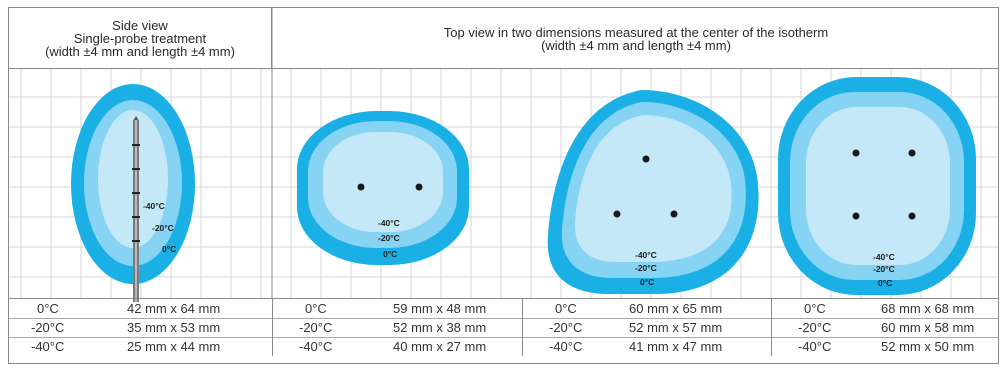  I want to click on dims-cell: 35 mm x 53 mm, so click(174, 327).